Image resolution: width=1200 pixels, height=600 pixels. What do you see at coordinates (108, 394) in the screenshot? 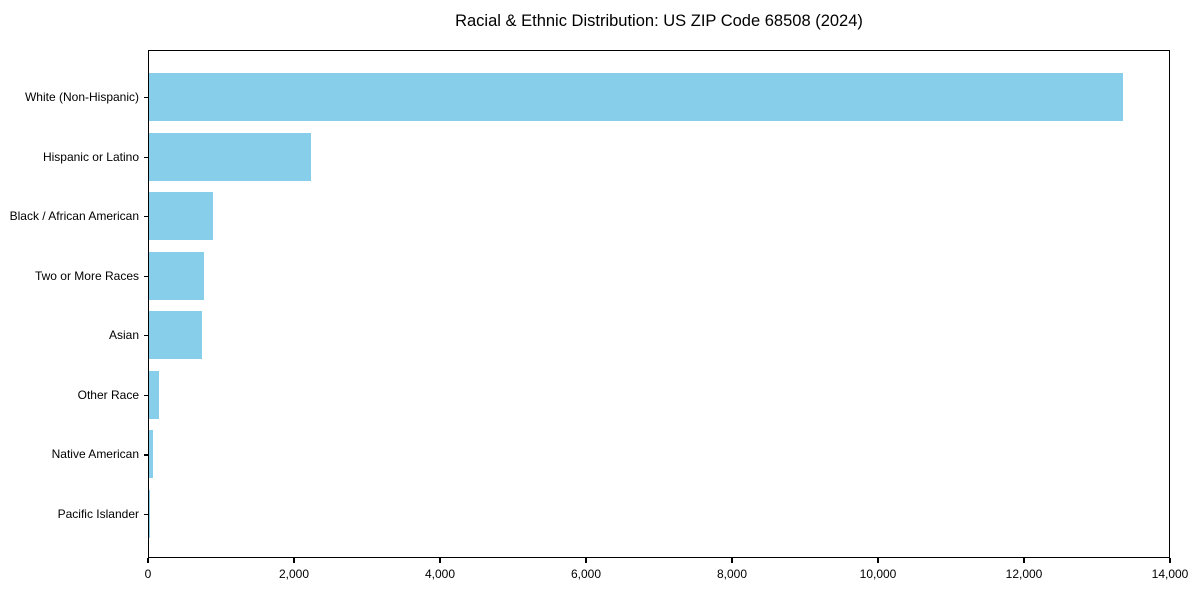
I see `y-tick-label: Other Race` at bounding box center [108, 394].